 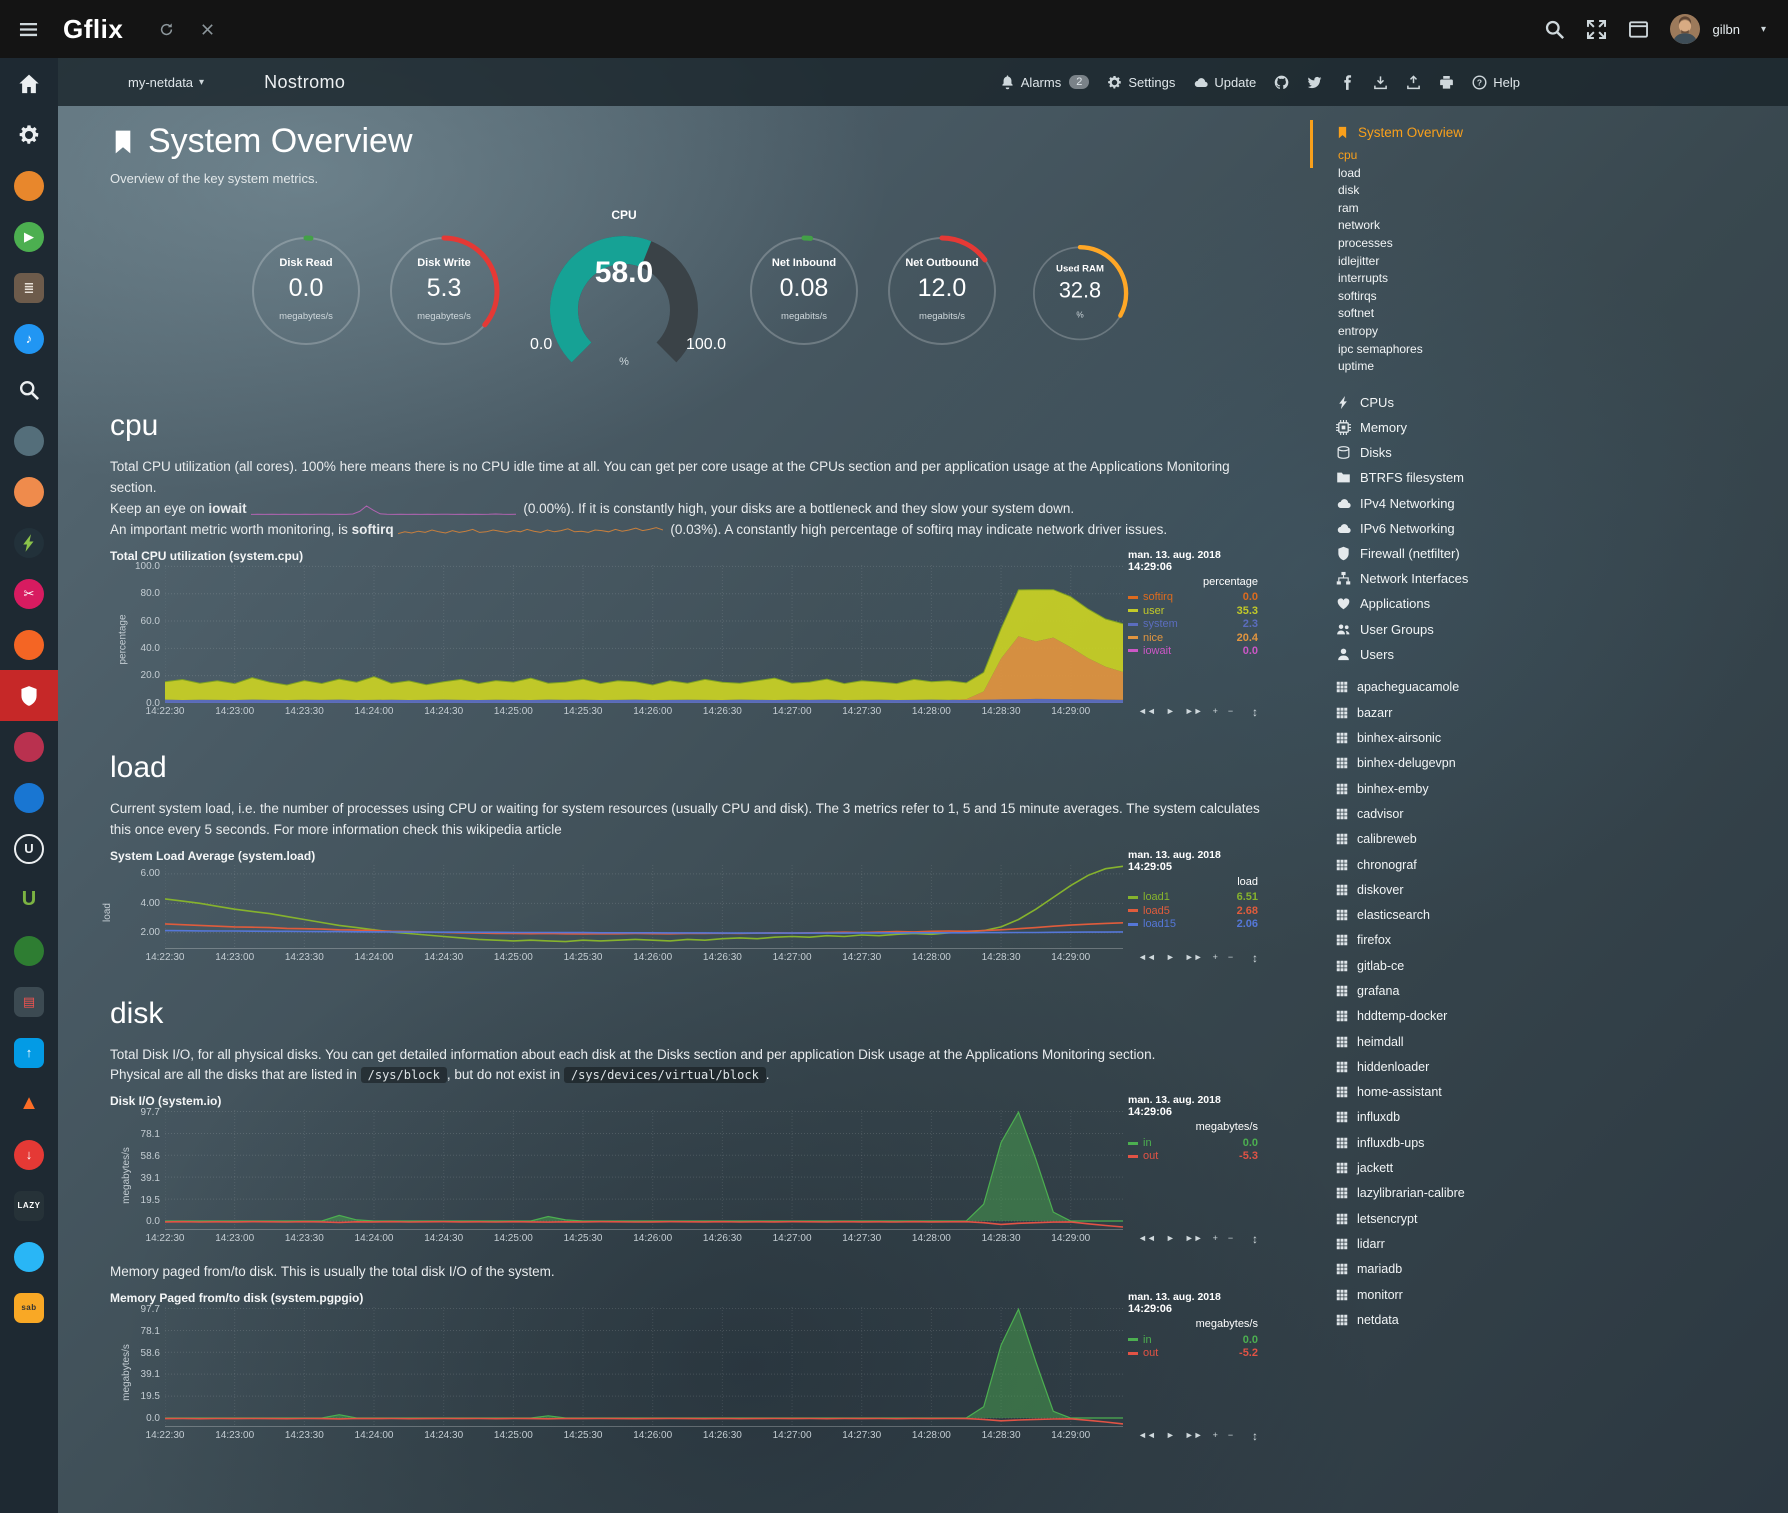 I want to click on menu-section-users: Users, so click(x=1562, y=654).